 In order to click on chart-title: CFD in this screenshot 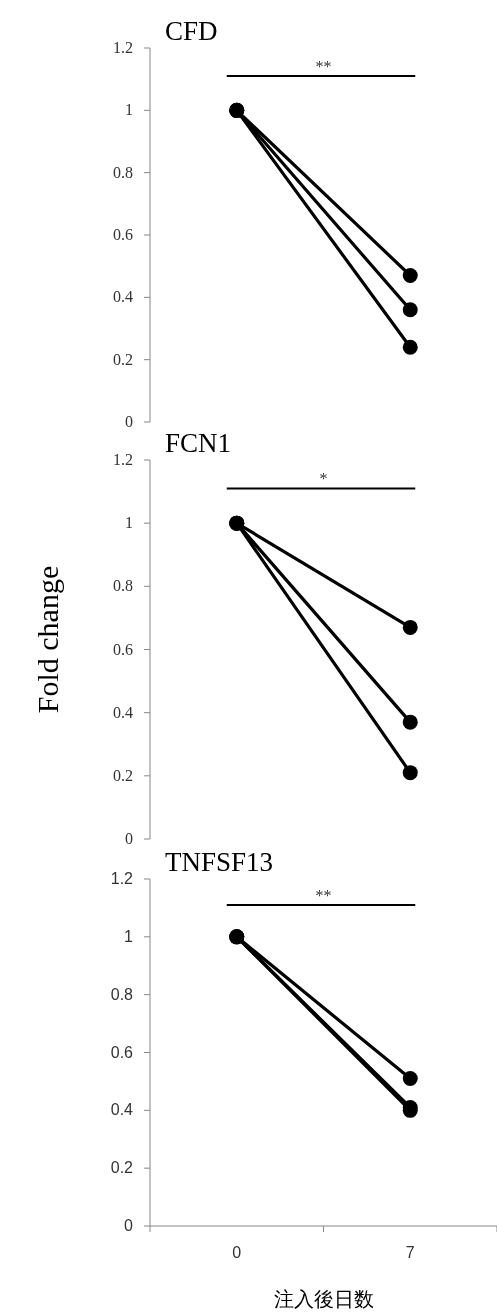, I will do `click(191, 31)`.